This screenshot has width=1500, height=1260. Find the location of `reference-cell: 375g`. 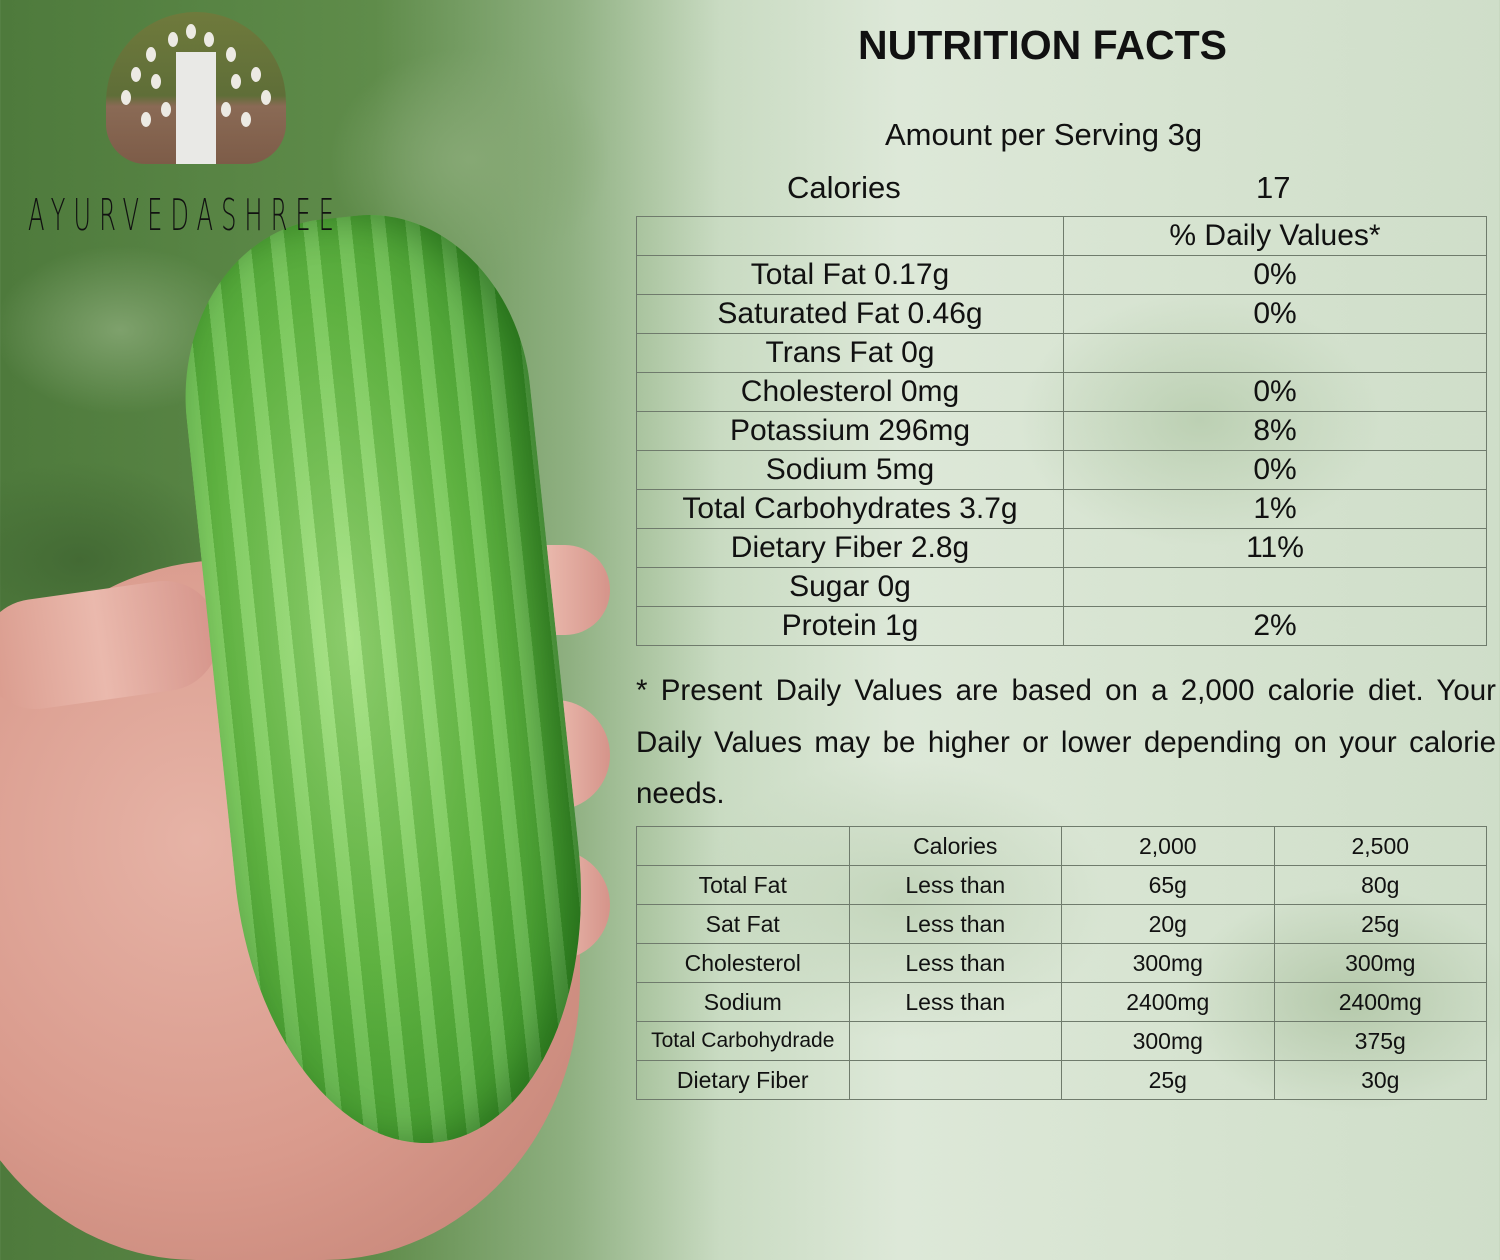

reference-cell: 375g is located at coordinates (1380, 1041).